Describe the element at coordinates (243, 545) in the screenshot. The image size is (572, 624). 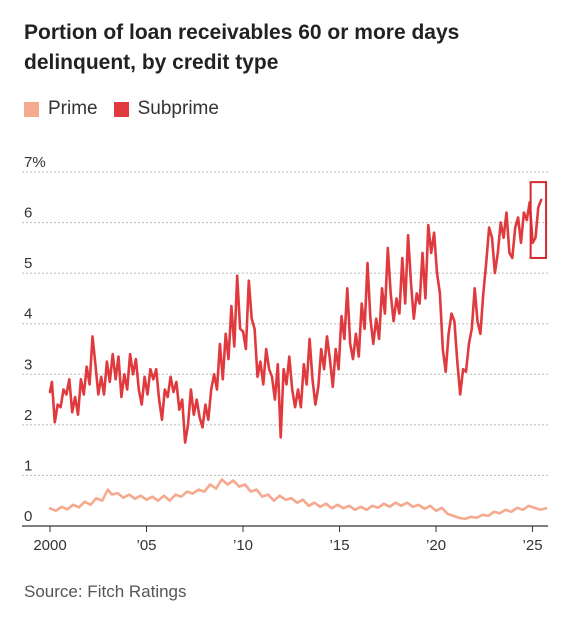
I see `x-tick-label: ’10` at that location.